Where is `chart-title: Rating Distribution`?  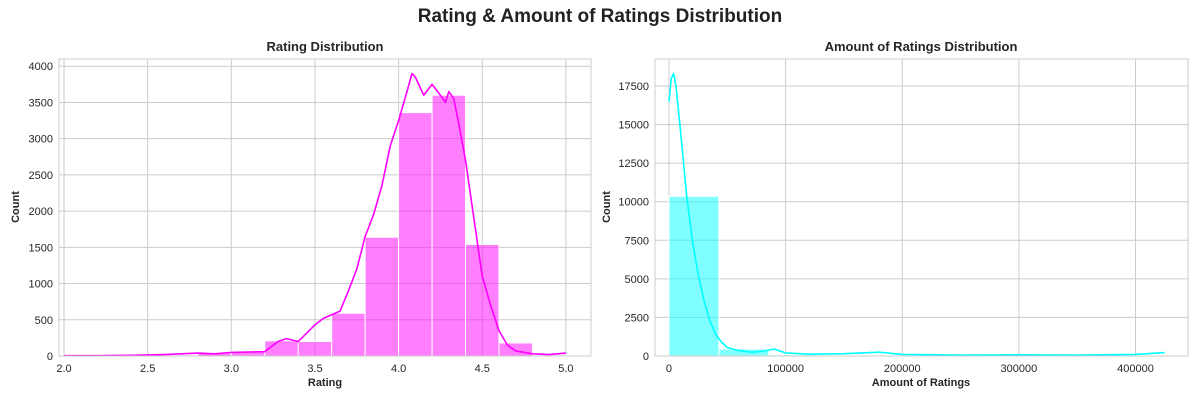
chart-title: Rating Distribution is located at coordinates (325, 46).